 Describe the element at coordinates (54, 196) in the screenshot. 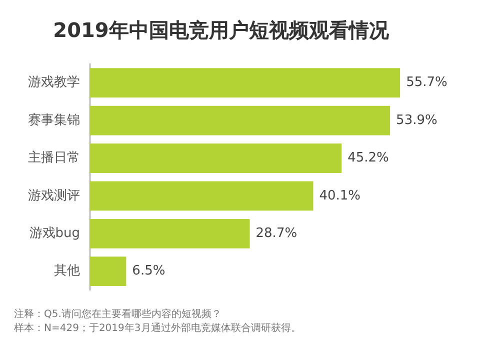

I see `y-tick-label: 游戏测评` at that location.